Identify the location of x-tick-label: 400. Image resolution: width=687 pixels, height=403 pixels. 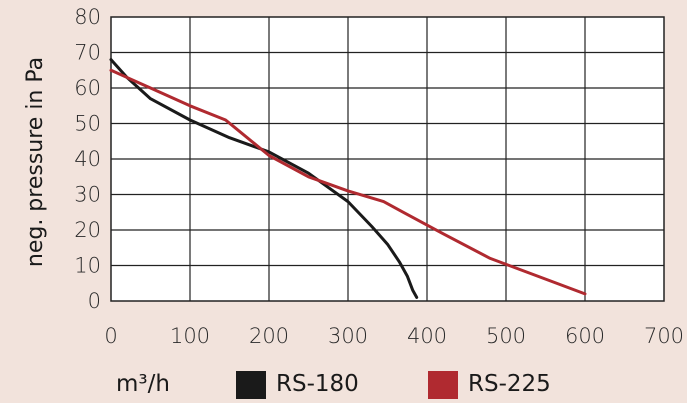
(427, 336).